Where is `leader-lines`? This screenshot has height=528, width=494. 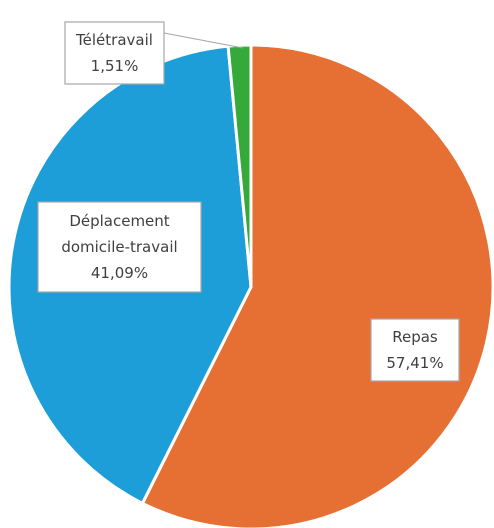 leader-lines is located at coordinates (203, 40).